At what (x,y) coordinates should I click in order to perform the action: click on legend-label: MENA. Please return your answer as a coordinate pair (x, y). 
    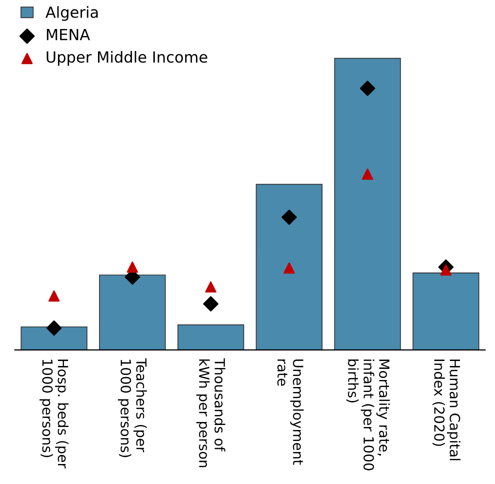
    Looking at the image, I should click on (68, 34).